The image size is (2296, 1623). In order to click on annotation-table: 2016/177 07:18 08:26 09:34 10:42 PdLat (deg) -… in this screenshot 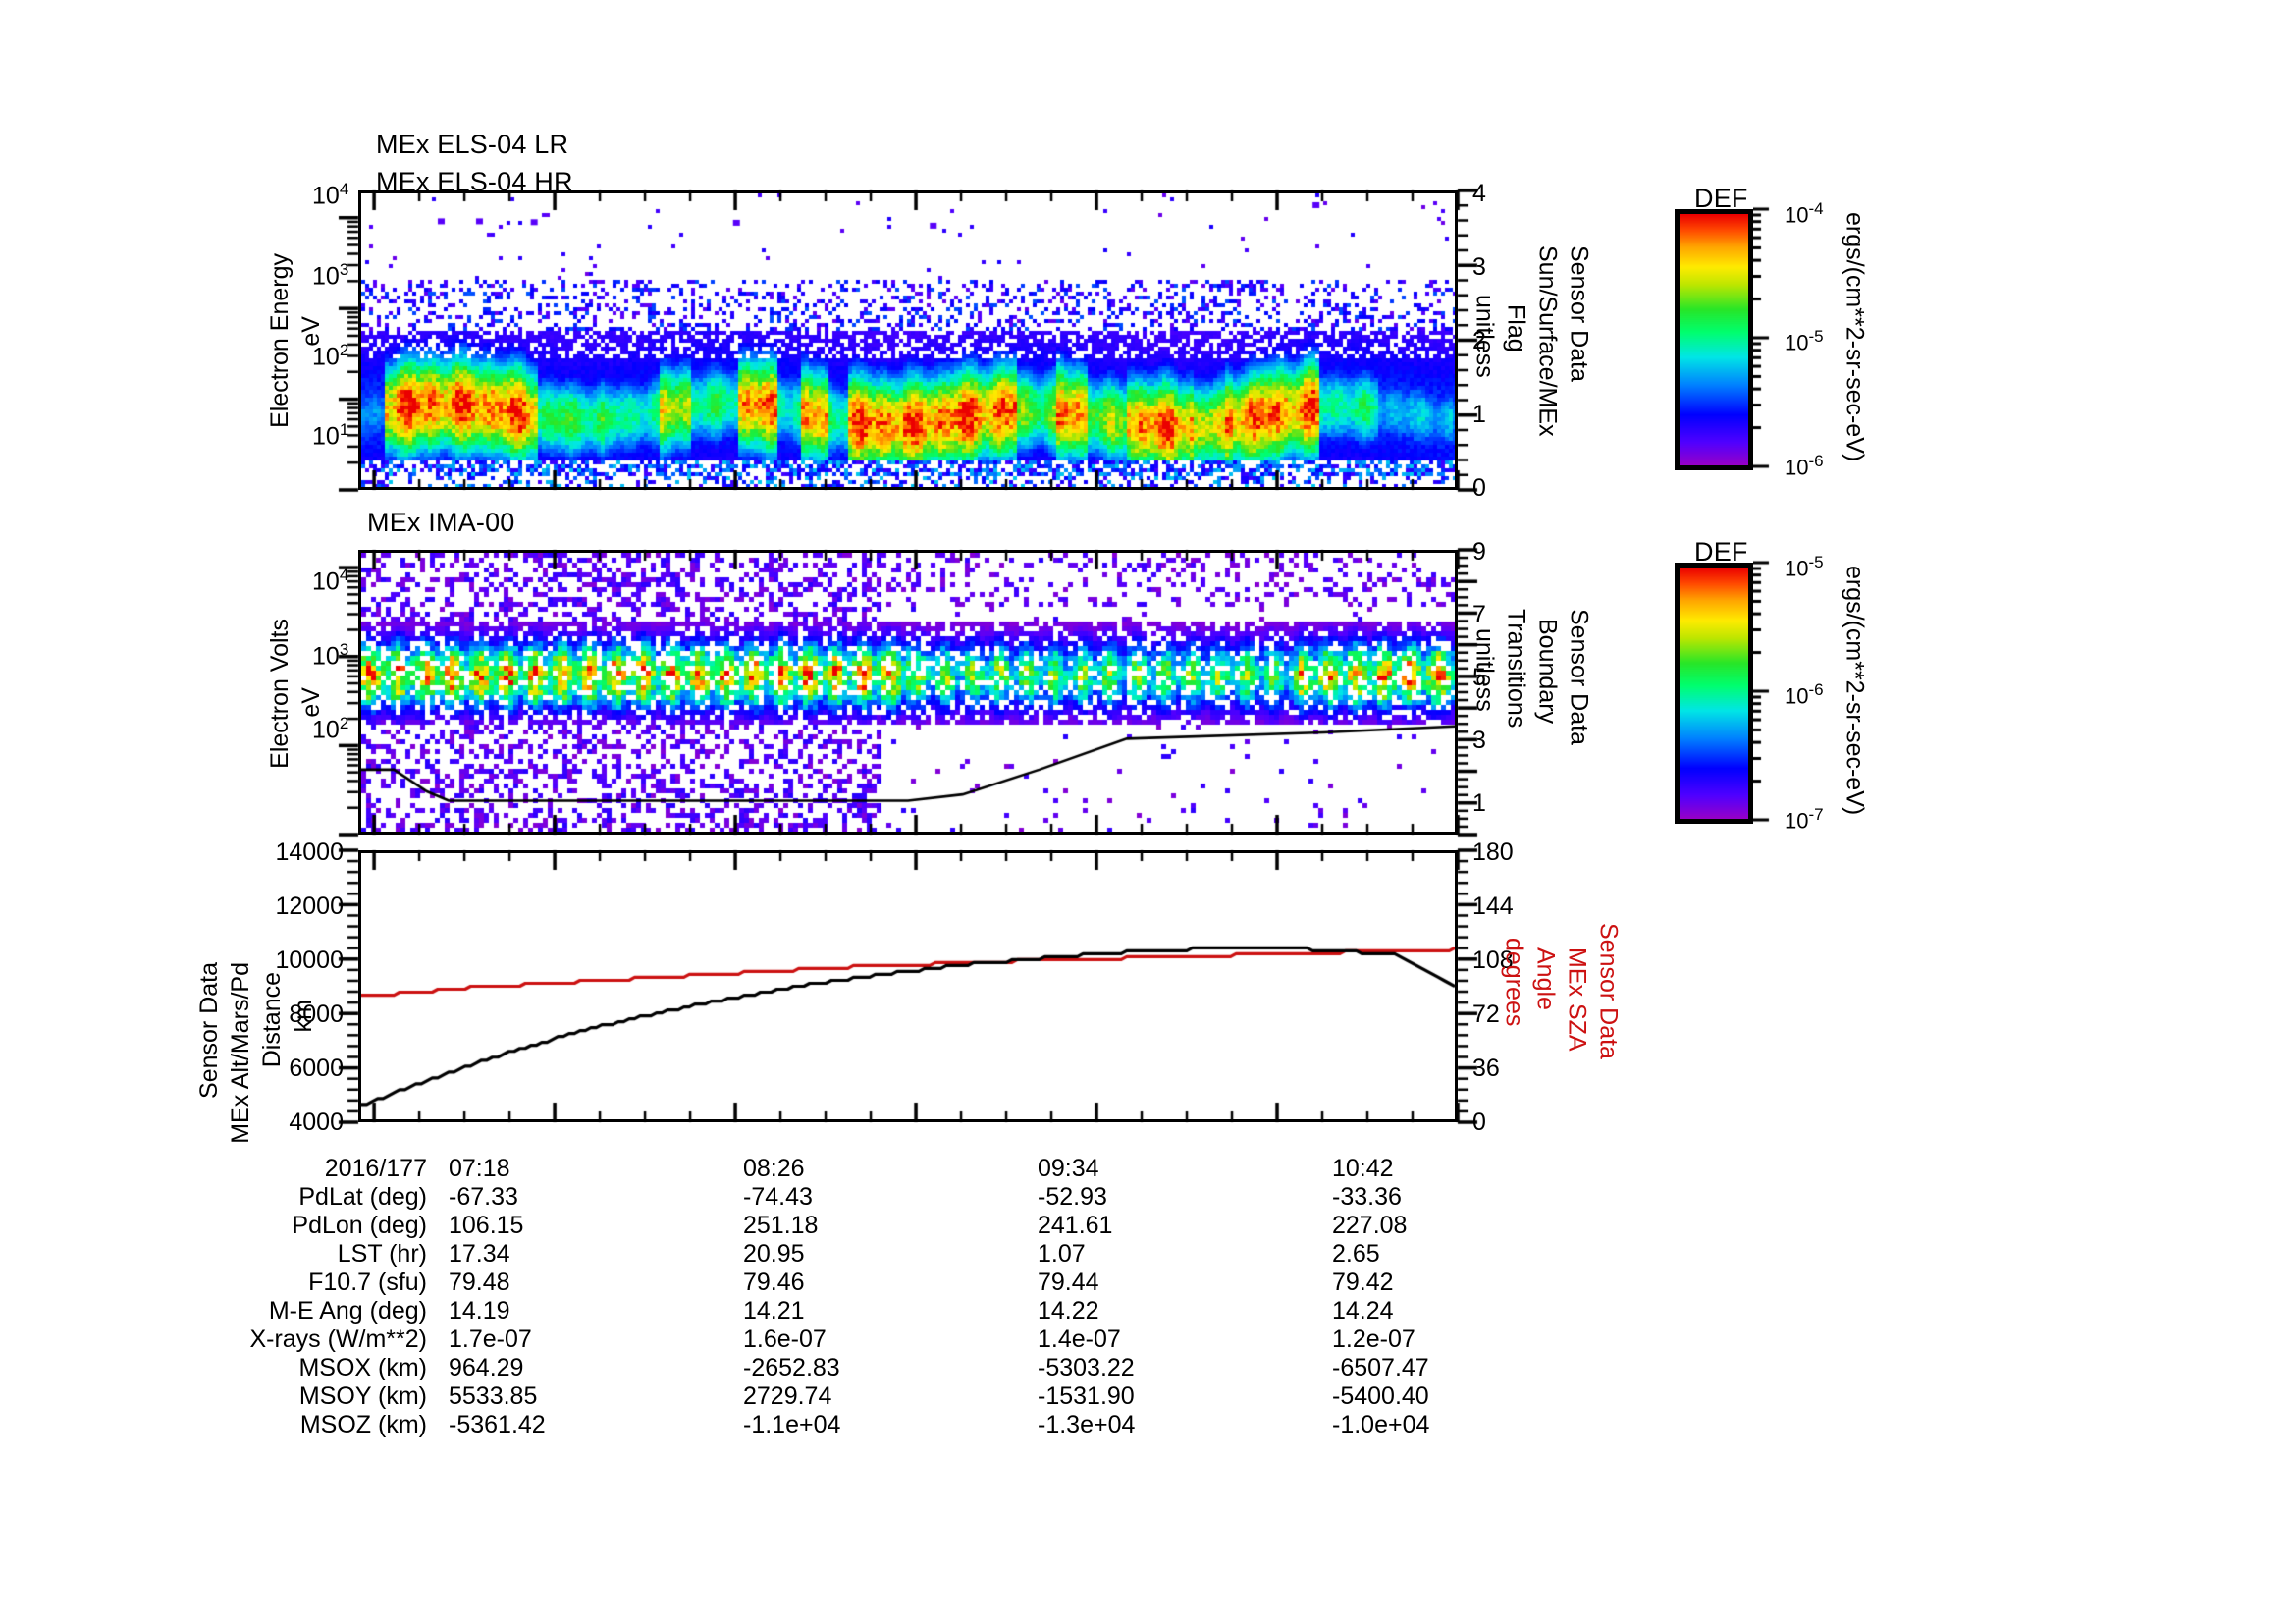, I will do `click(914, 1297)`.